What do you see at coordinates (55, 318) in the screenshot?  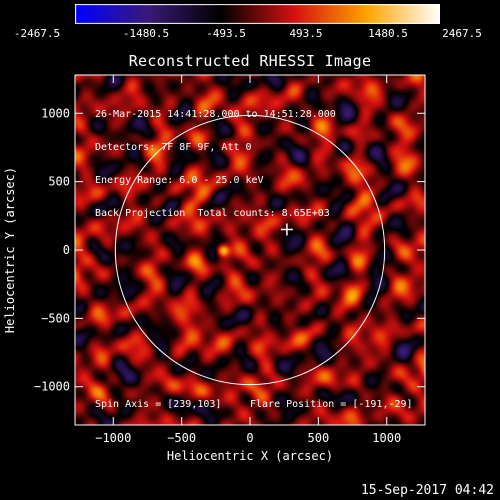 I see `y-tick-label: −500` at bounding box center [55, 318].